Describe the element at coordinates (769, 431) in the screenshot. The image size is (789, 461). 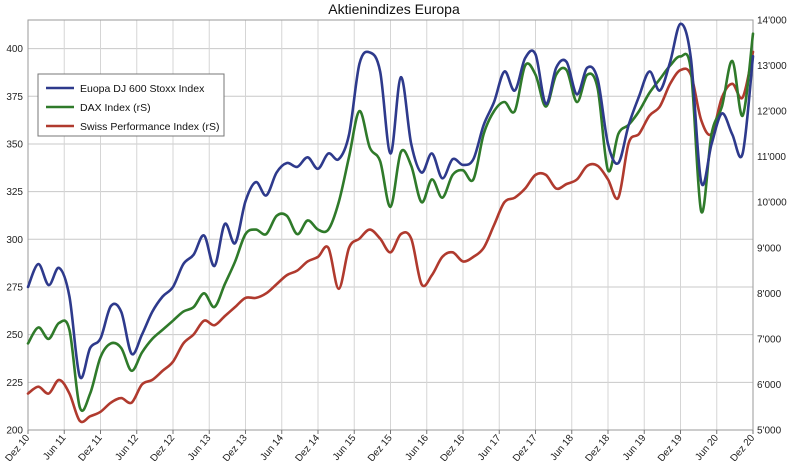
I see `y-right-tick-label: 5'000` at that location.